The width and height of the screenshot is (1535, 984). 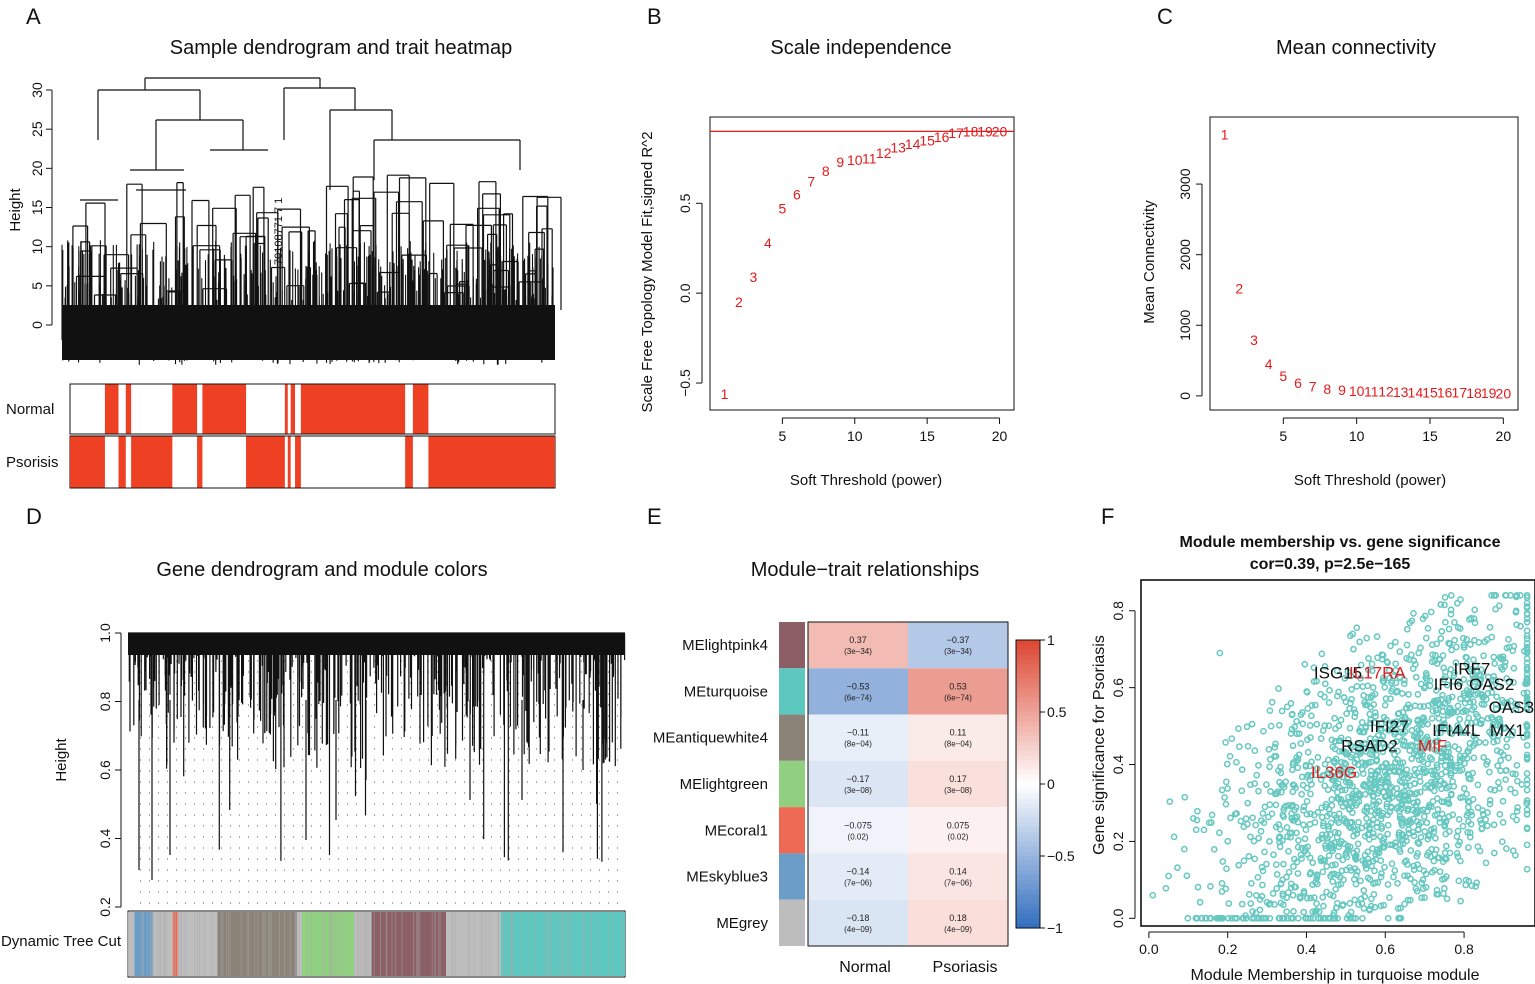 I want to click on e-cell-pvalue: (6e−74), so click(x=958, y=697).